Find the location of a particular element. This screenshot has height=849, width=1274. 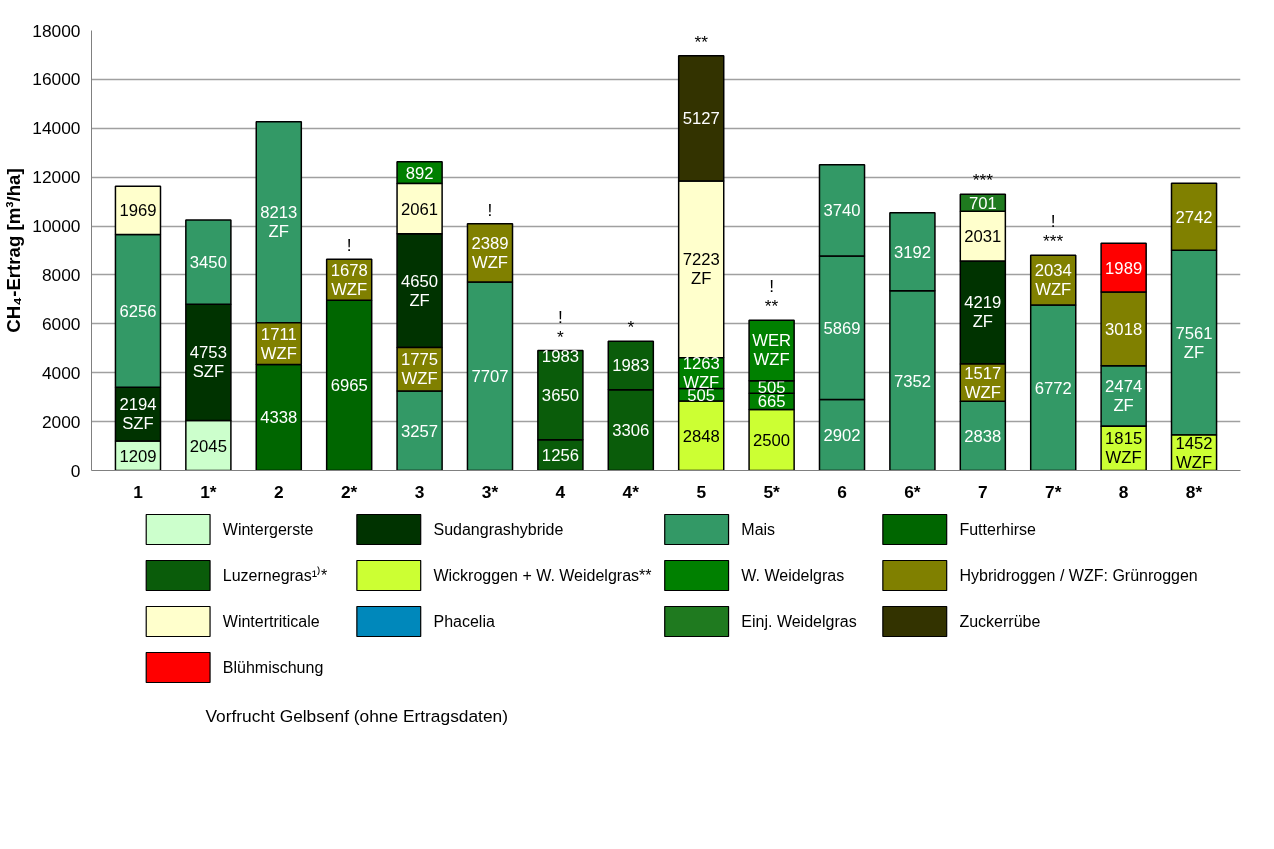

x-tick-label: 5* is located at coordinates (772, 491).